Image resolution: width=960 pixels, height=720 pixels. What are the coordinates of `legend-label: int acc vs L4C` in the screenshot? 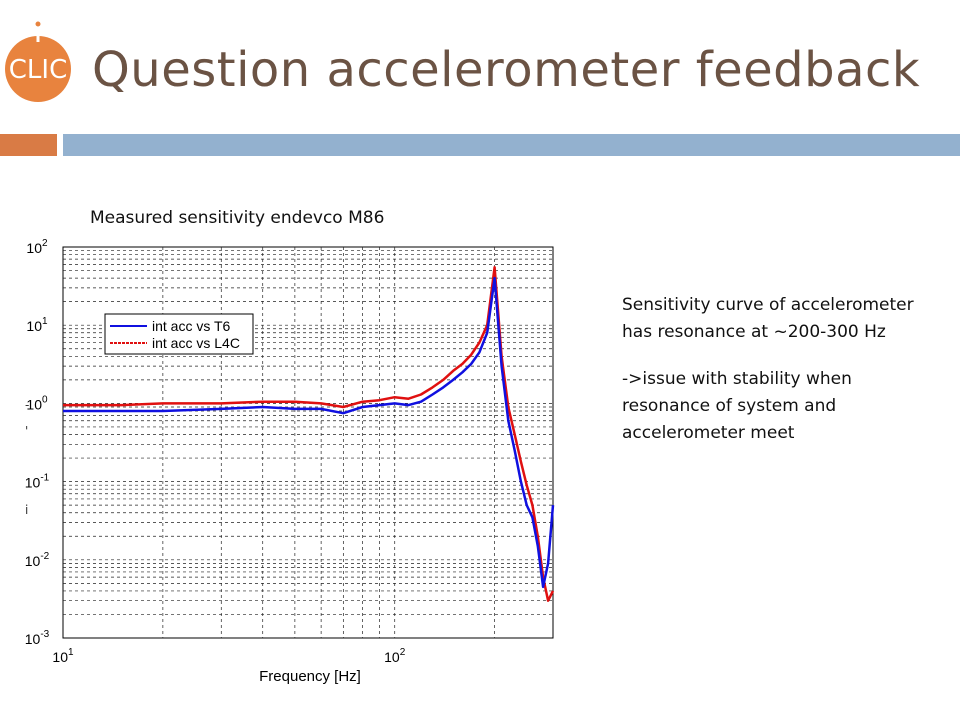 It's located at (196, 343).